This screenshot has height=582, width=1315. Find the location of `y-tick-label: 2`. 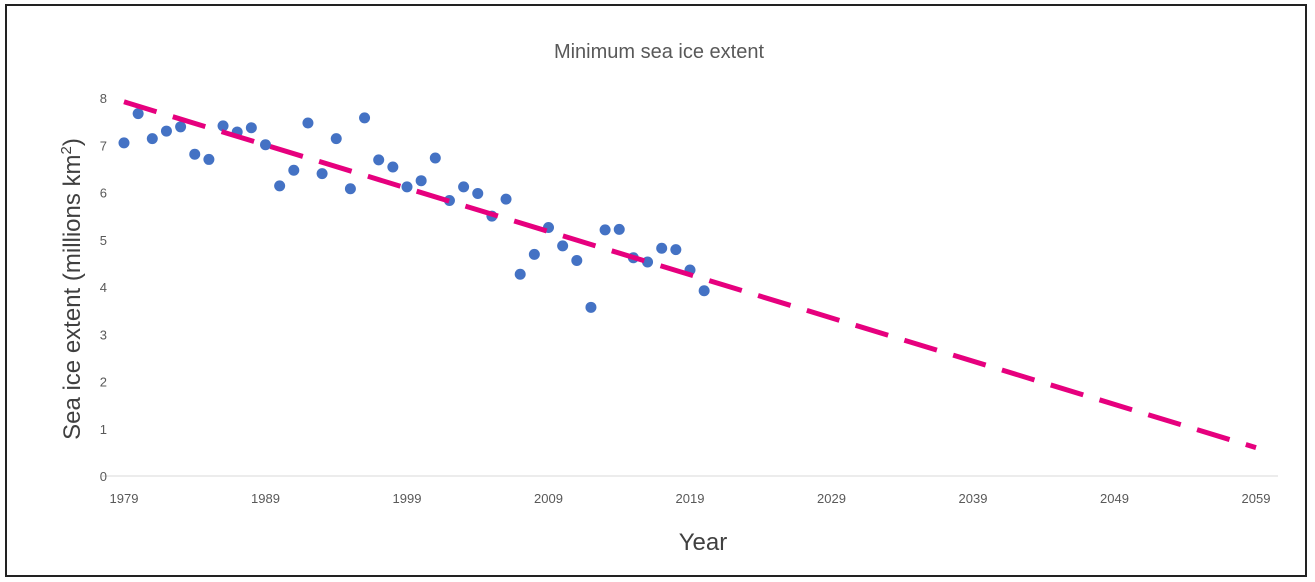

y-tick-label: 2 is located at coordinates (103, 382).